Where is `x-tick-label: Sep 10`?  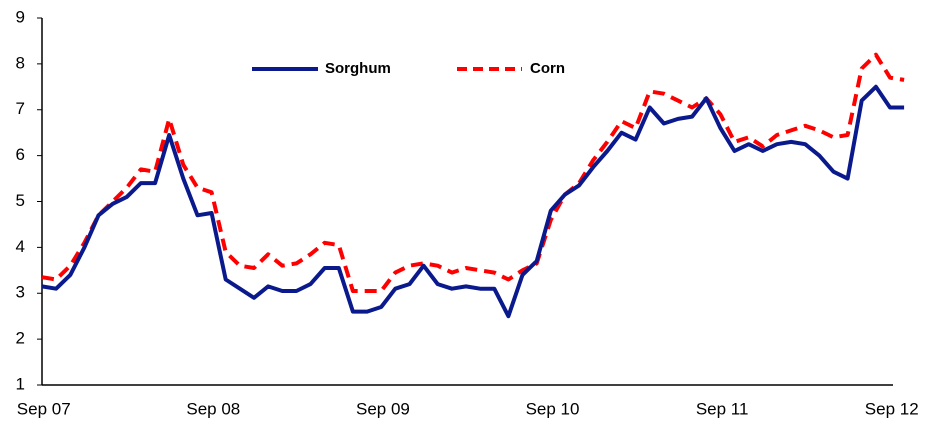
x-tick-label: Sep 10 is located at coordinates (553, 408).